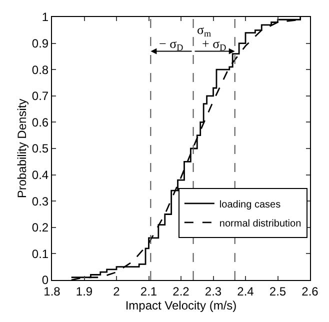 The width and height of the screenshot is (329, 322). What do you see at coordinates (40, 253) in the screenshot?
I see `y-tick-label: 0.1` at bounding box center [40, 253].